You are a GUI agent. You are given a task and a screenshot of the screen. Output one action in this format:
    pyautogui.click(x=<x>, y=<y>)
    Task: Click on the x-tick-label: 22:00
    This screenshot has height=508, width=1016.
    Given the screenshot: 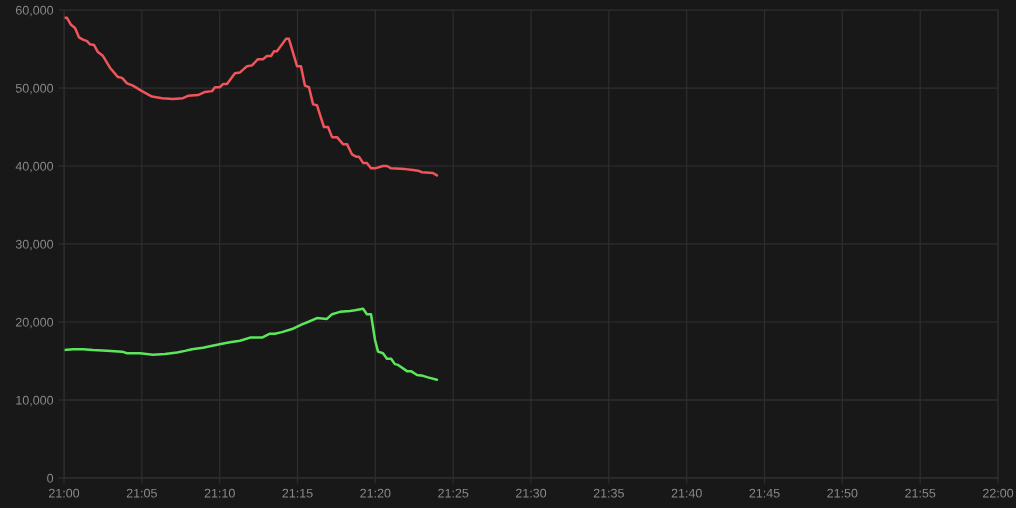 What is the action you would take?
    pyautogui.click(x=998, y=493)
    